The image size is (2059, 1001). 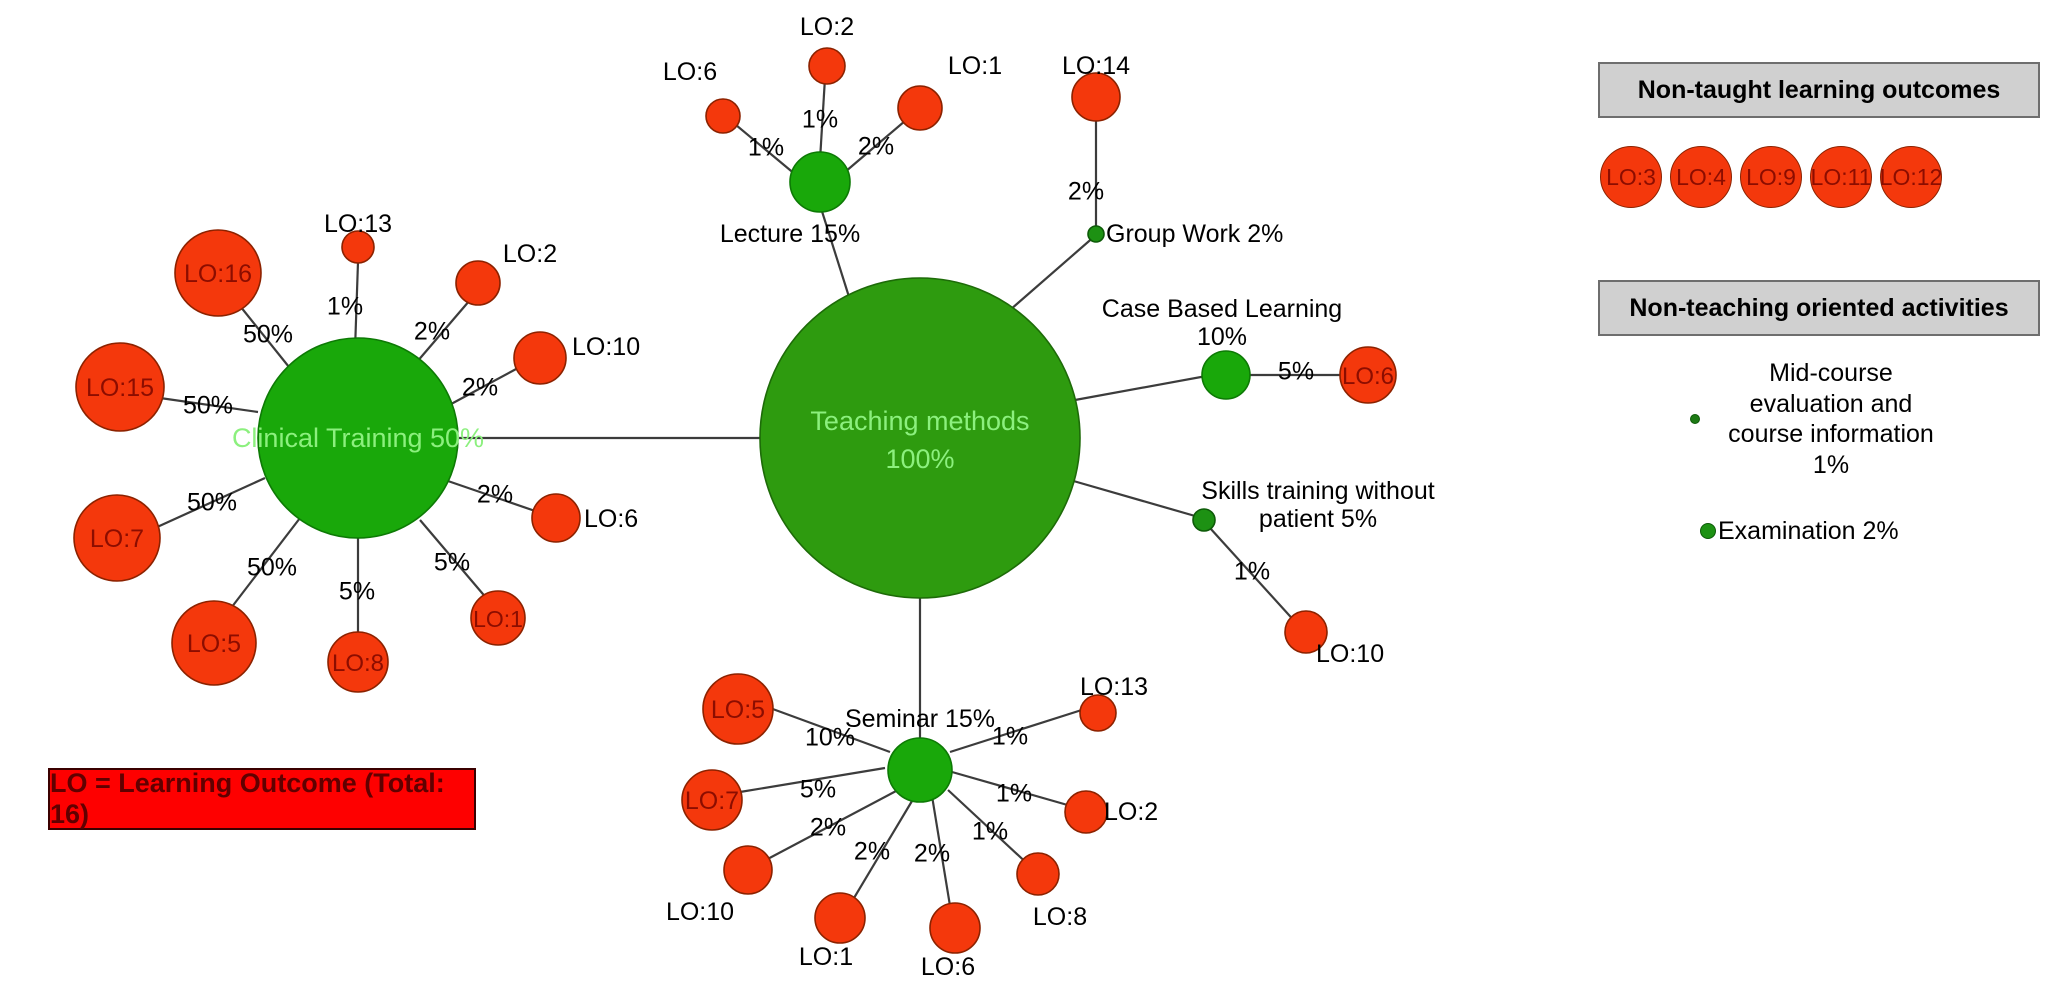 I want to click on ct-lo8-inner: LO:8, so click(x=358, y=663).